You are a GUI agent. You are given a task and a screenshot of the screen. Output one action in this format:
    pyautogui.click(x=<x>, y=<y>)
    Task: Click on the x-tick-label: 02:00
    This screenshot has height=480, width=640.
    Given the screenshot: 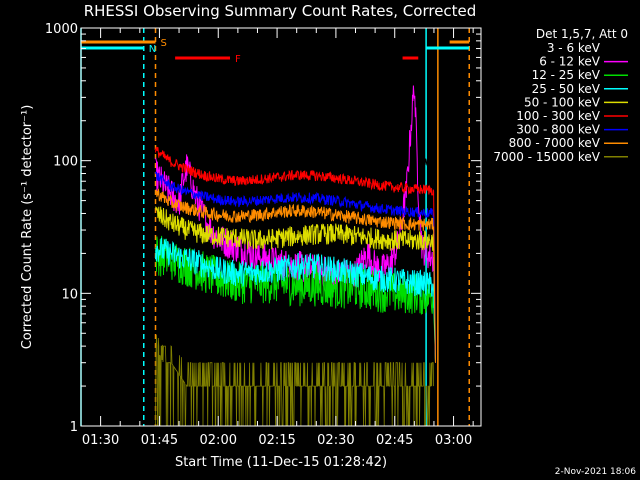 What is the action you would take?
    pyautogui.click(x=218, y=440)
    